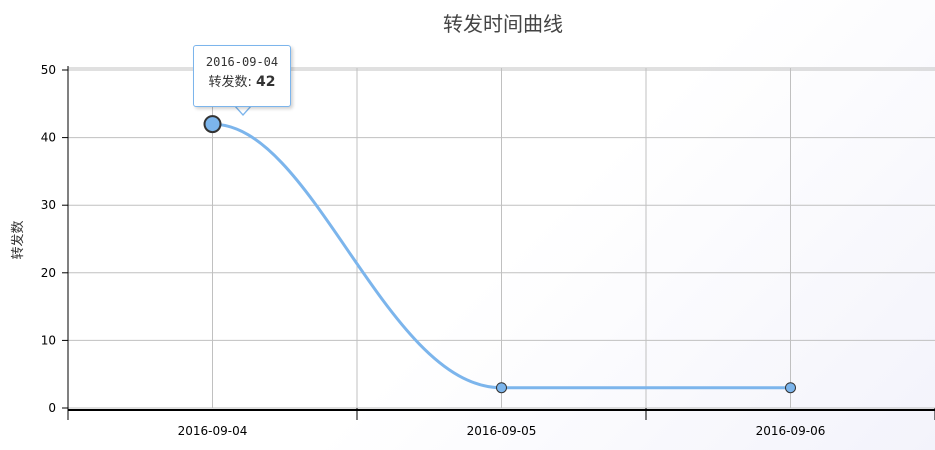 This screenshot has width=935, height=450. What do you see at coordinates (228, 82) in the screenshot?
I see `tooltip-series-label: 转发数` at bounding box center [228, 82].